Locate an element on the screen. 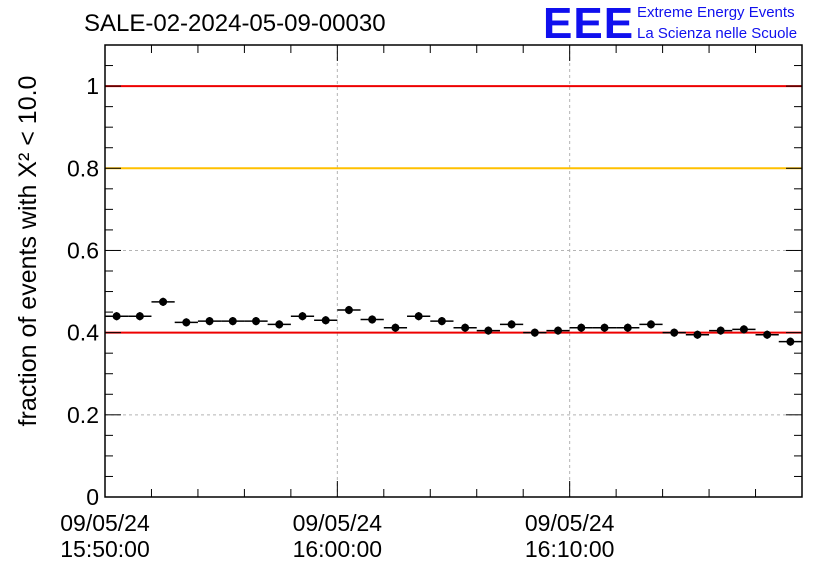 The width and height of the screenshot is (836, 572). x-tick-label-time: 16:10:00 is located at coordinates (570, 549).